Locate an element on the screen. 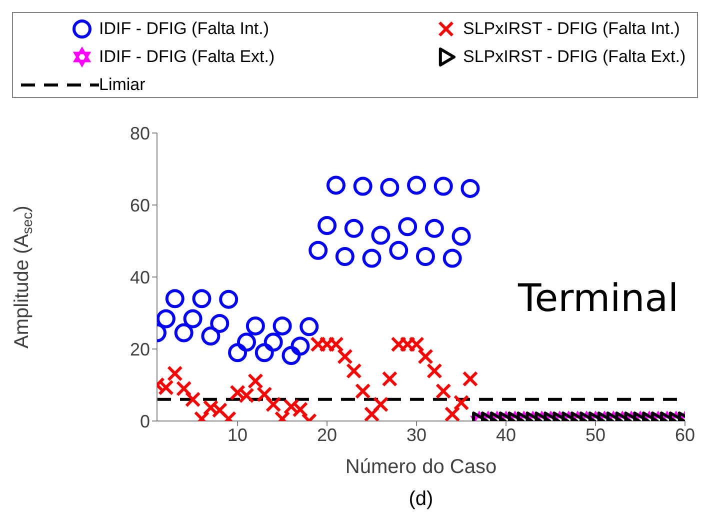 This screenshot has height=524, width=702. text: (d) is located at coordinates (421, 499).